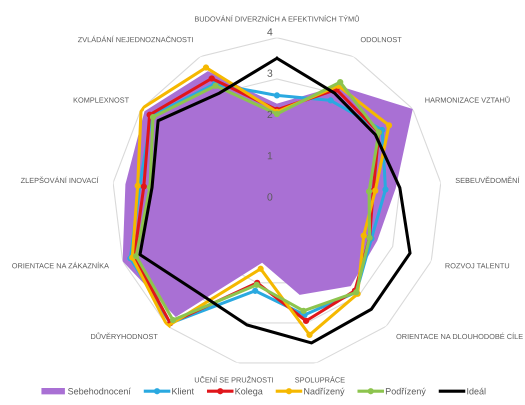 Image resolution: width=525 pixels, height=405 pixels. I want to click on legend-label: Klient, so click(183, 391).